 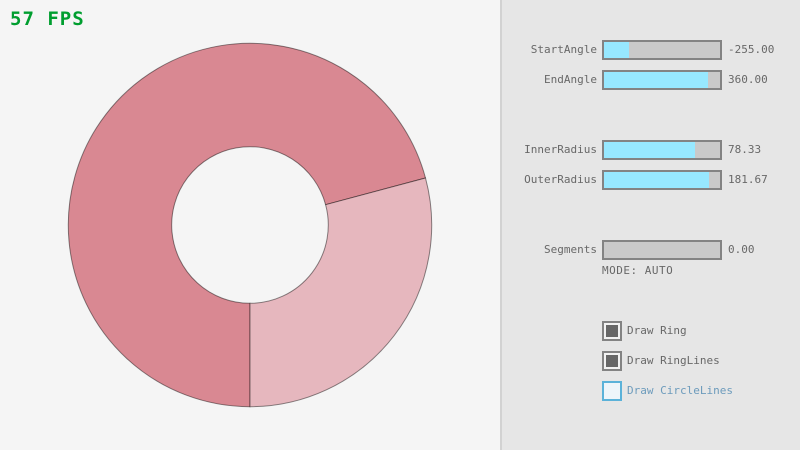 I want to click on draw-circlelines-checkbox: Draw CircleLines, so click(x=701, y=391).